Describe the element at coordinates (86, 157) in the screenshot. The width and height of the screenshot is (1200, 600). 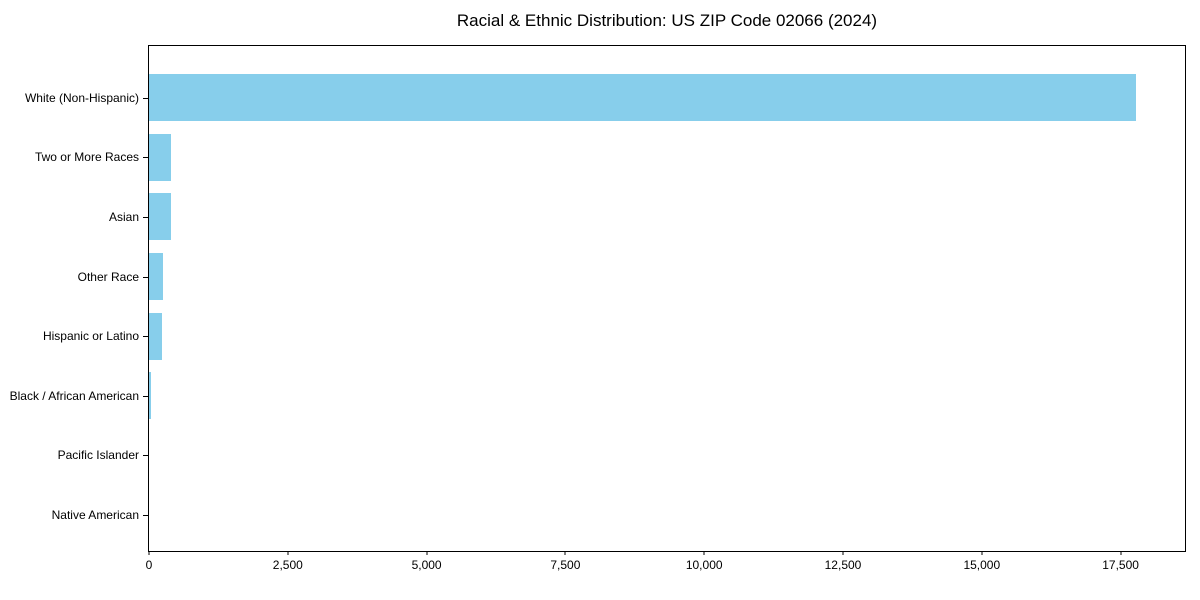
I see `y-axis-label: Two or More Races` at that location.